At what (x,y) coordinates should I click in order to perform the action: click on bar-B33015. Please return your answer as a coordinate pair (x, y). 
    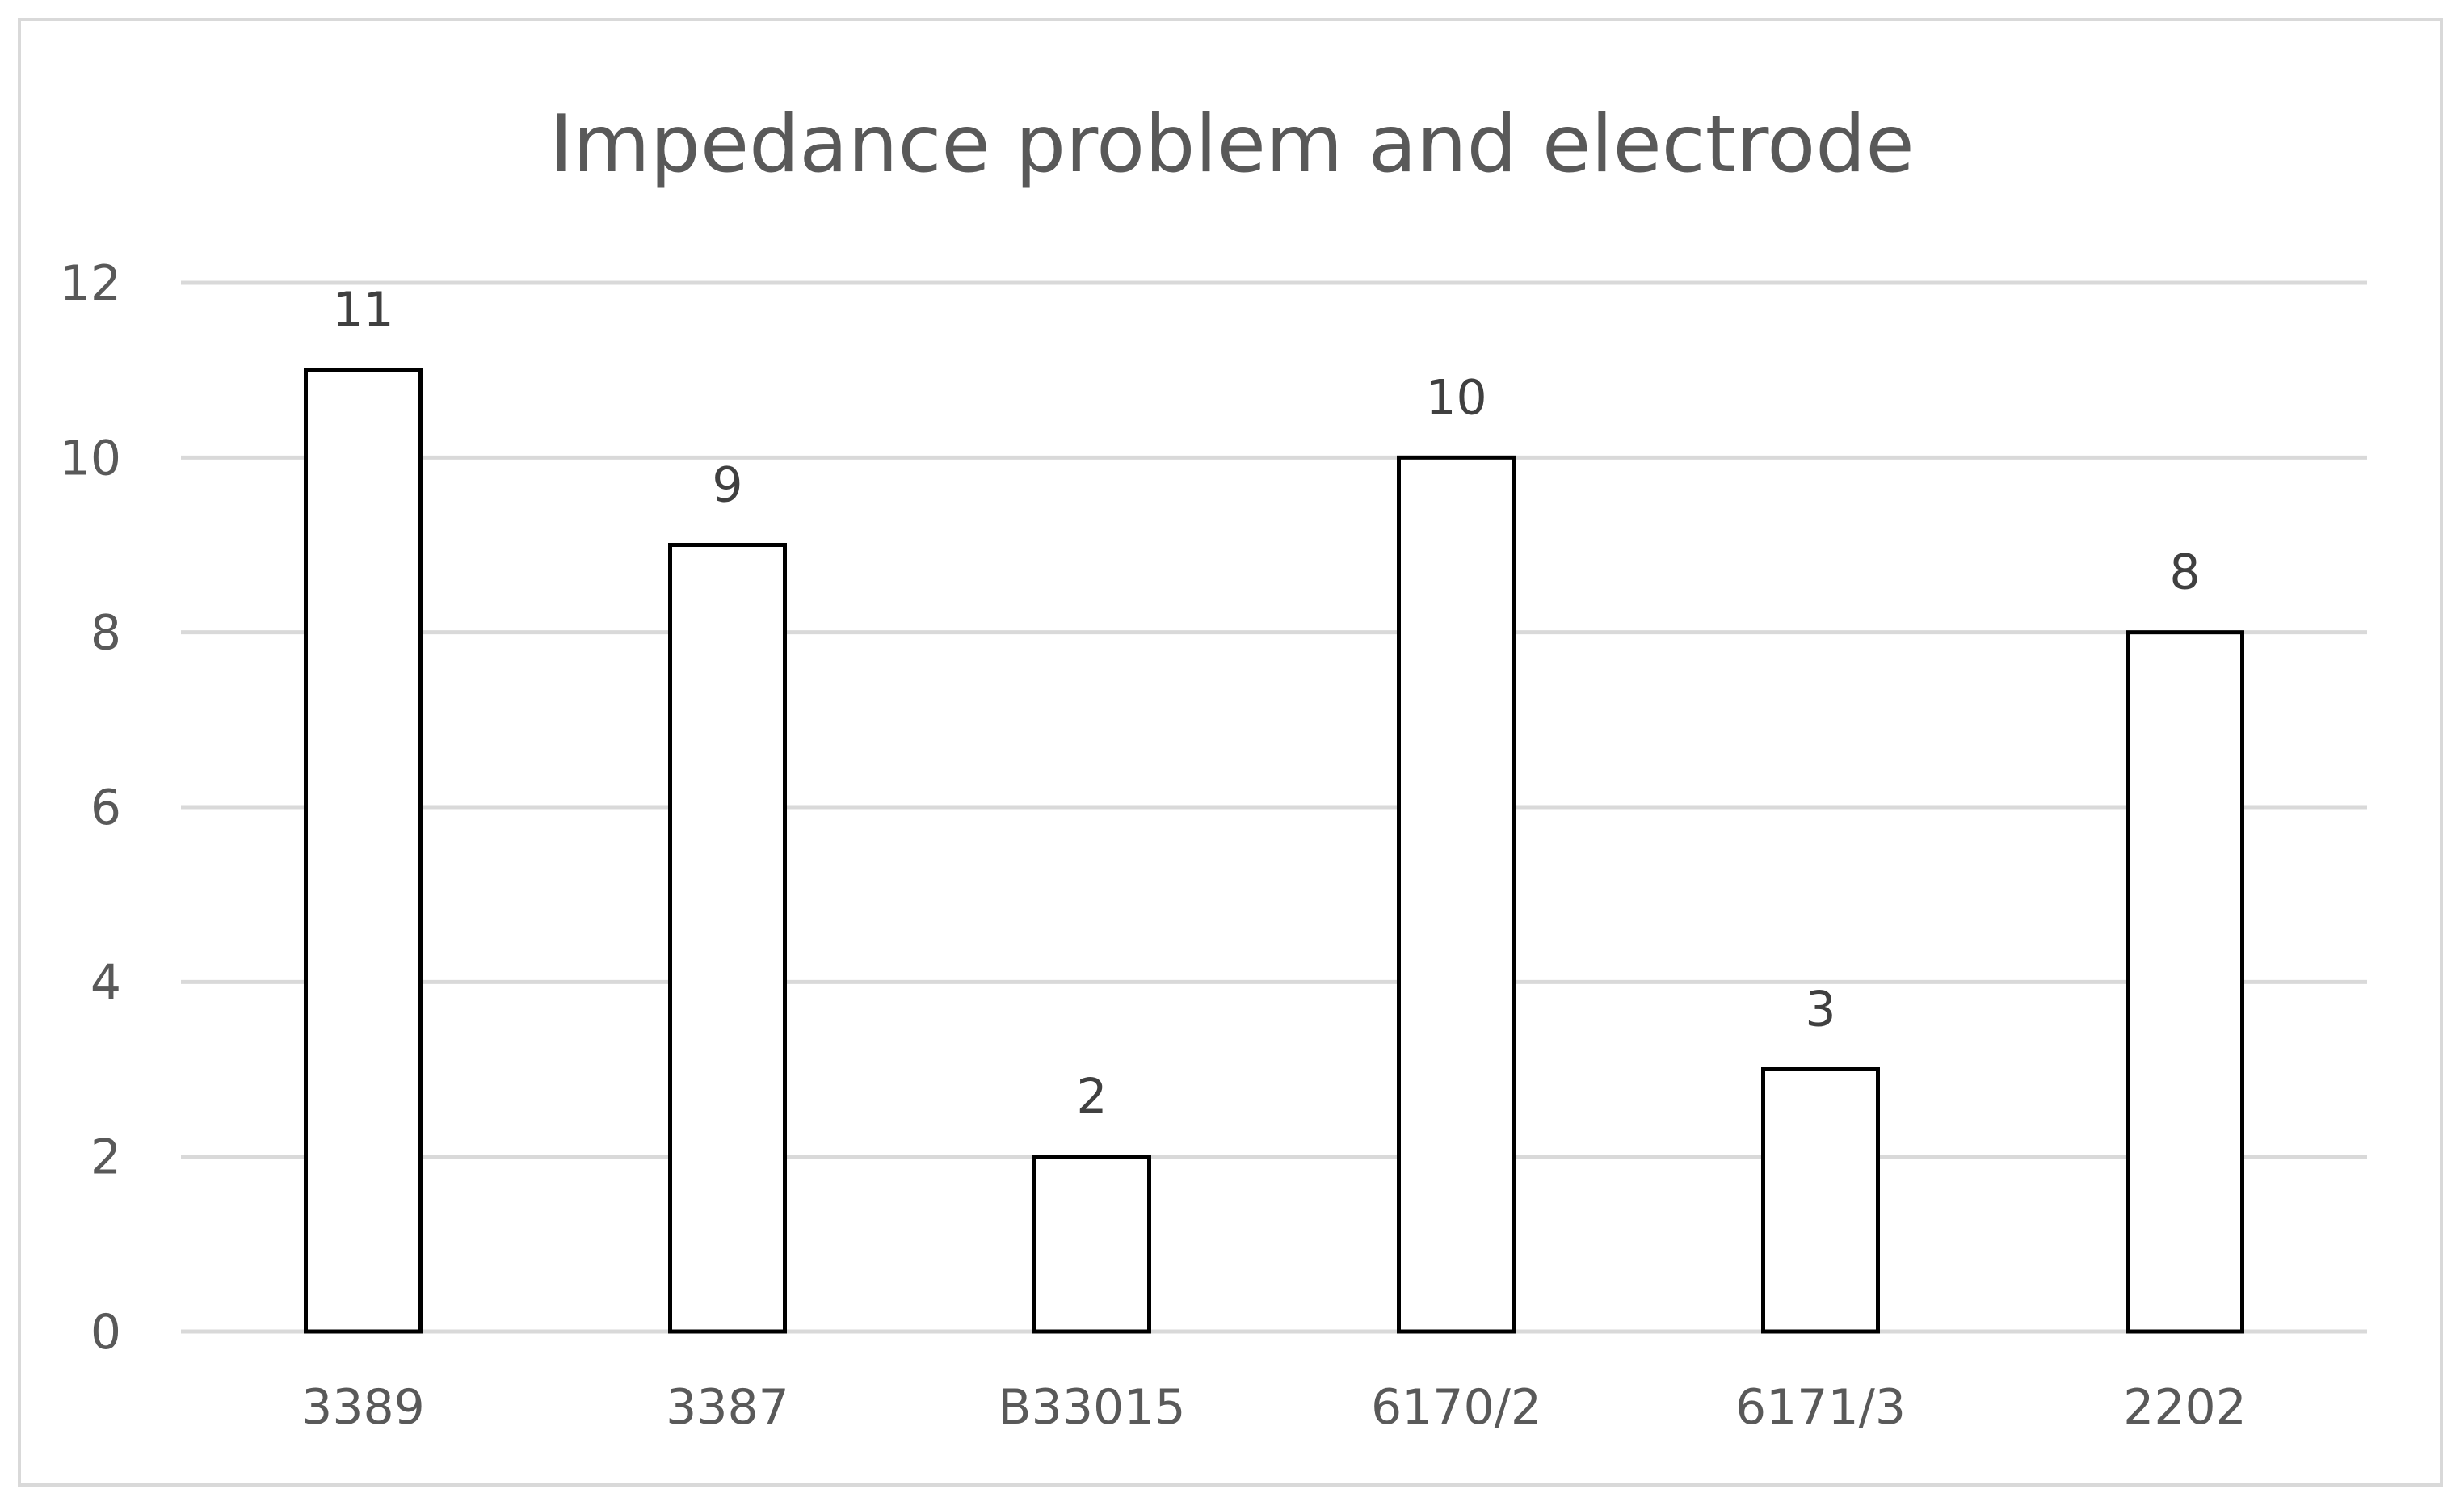
    Looking at the image, I should click on (1091, 1244).